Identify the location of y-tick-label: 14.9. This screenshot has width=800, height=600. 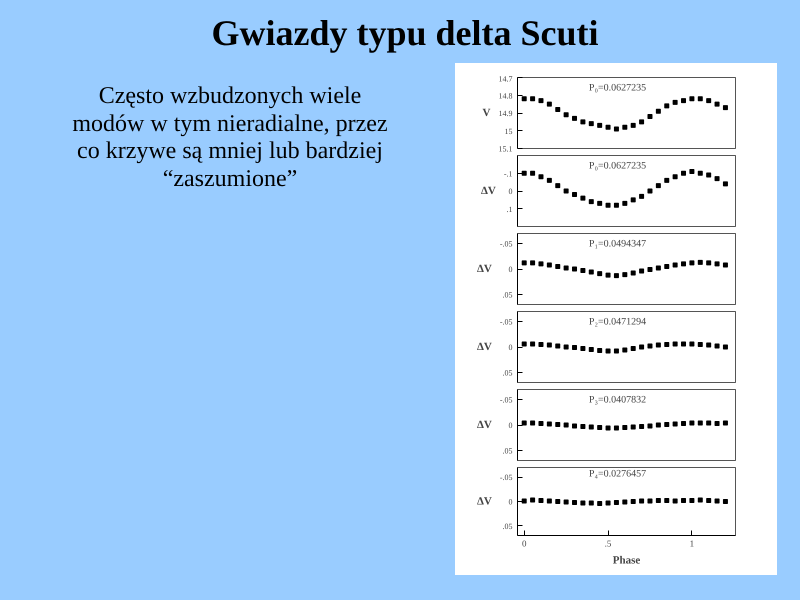
(505, 113).